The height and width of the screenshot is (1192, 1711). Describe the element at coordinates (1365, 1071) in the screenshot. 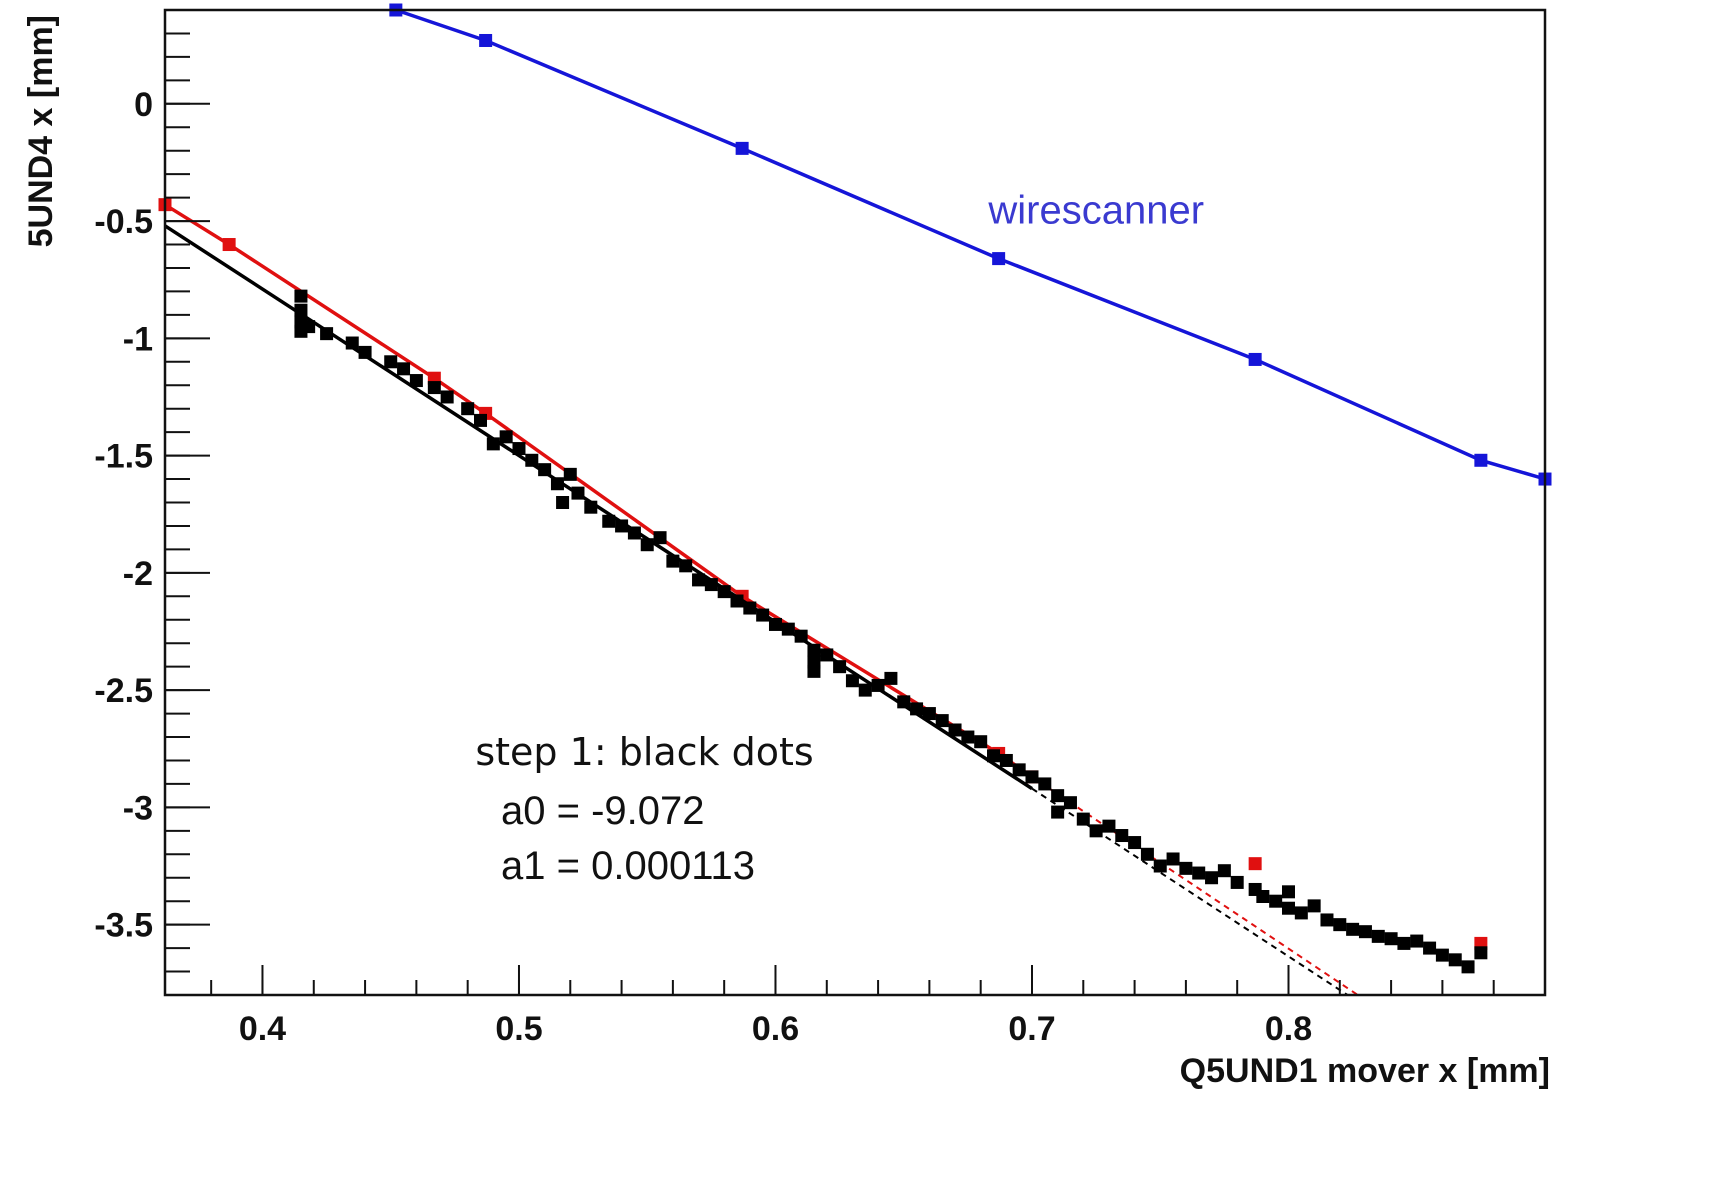

I see `x-axis-title: Q5UND1 mover x [mm]` at that location.